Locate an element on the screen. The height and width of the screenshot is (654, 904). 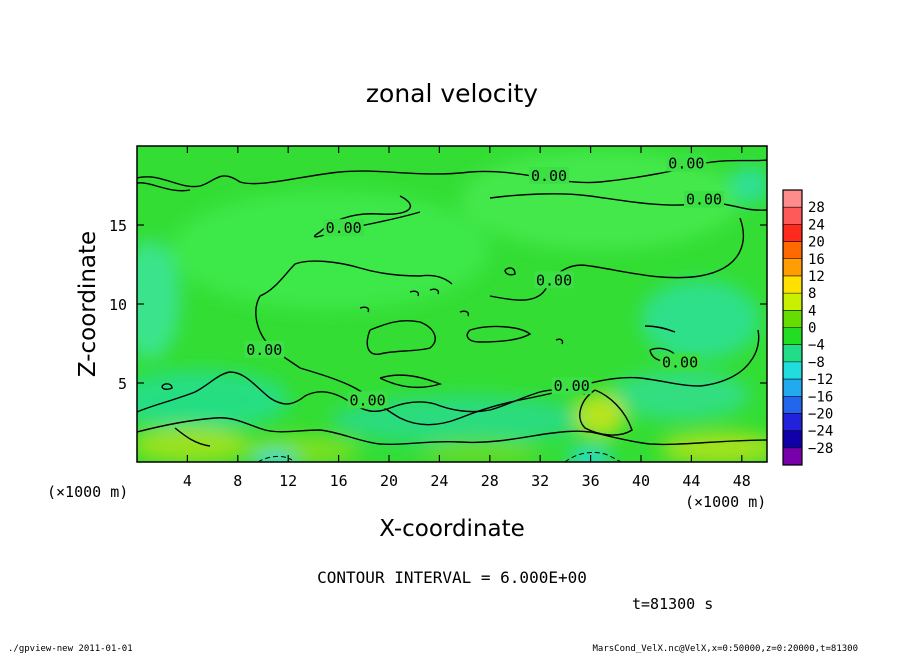
chart-title: zonal velocity is located at coordinates (452, 93).